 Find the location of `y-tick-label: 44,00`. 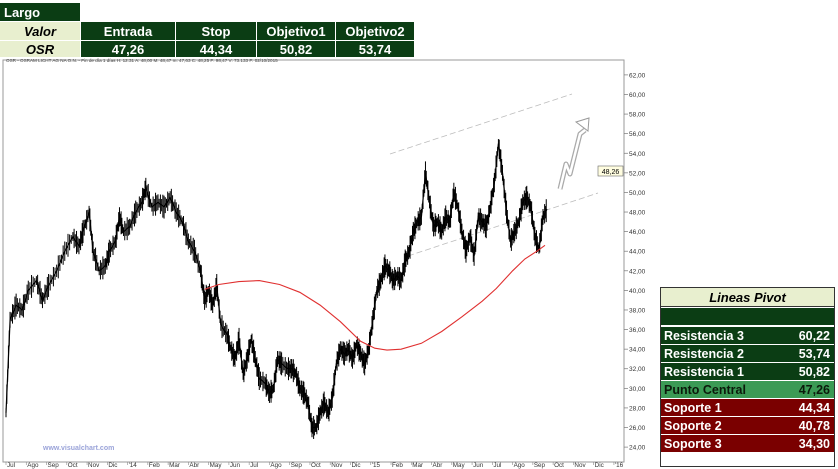

y-tick-label: 44,00 is located at coordinates (637, 252).